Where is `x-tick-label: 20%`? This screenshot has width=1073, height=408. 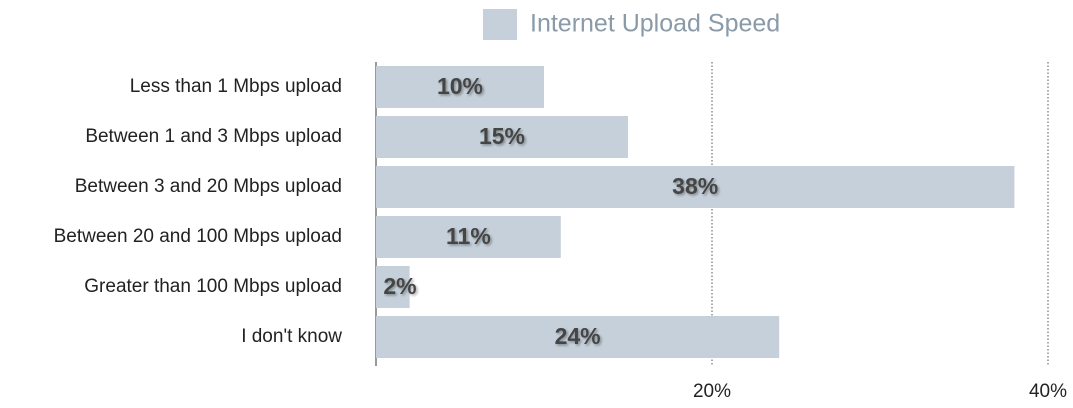
x-tick-label: 20% is located at coordinates (712, 391).